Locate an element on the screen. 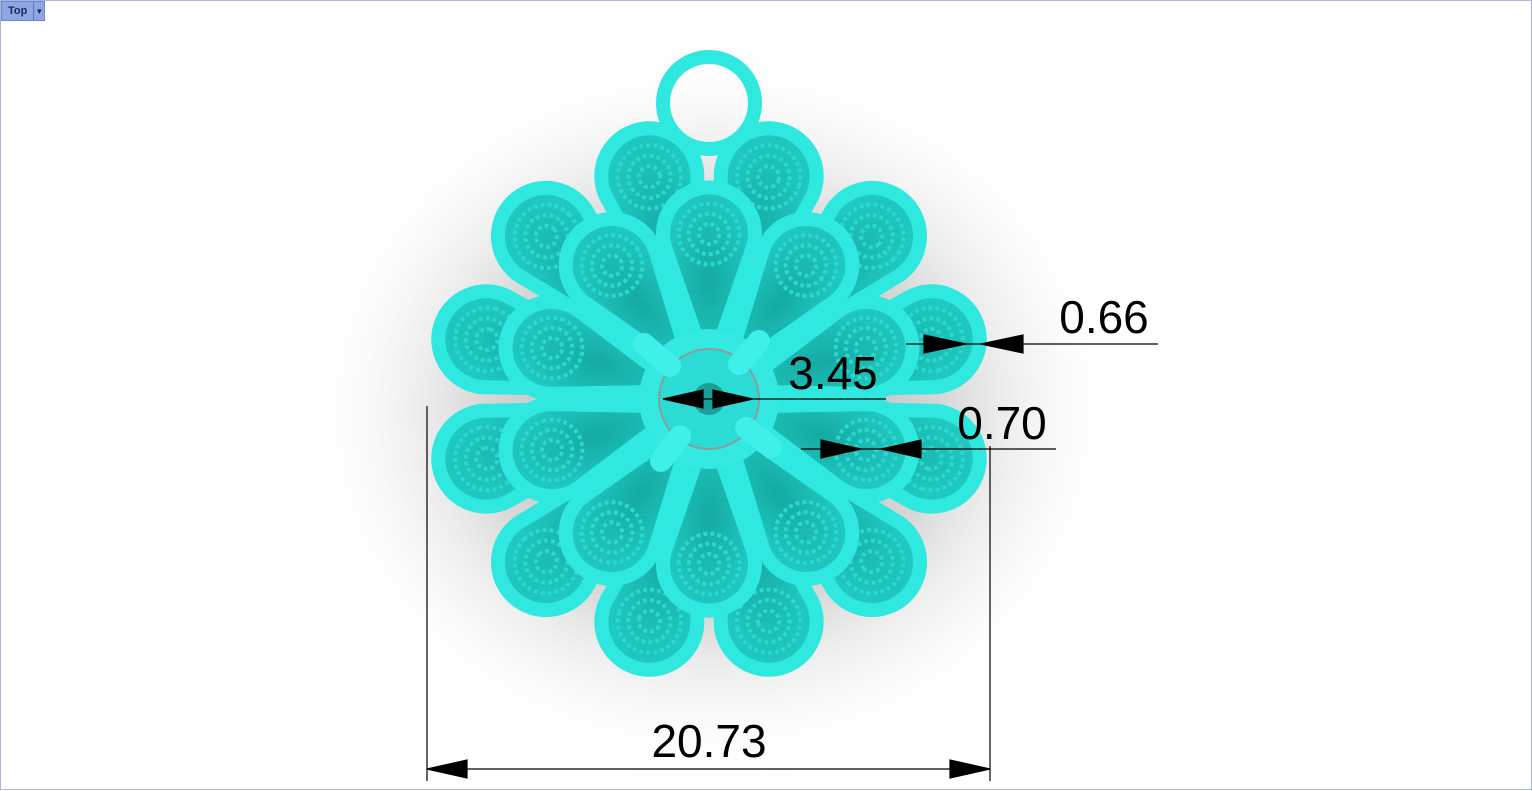 The width and height of the screenshot is (1532, 791). wire-inner-label: 0.70 is located at coordinates (1002, 423).